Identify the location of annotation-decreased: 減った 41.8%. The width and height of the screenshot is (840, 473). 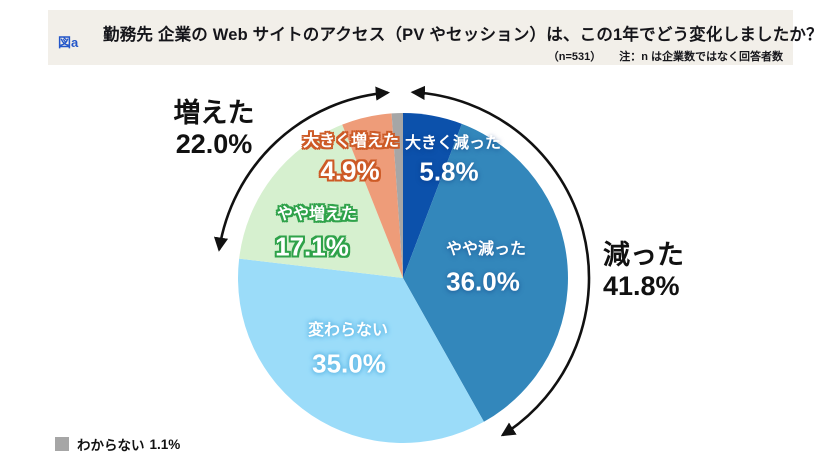
(643, 271).